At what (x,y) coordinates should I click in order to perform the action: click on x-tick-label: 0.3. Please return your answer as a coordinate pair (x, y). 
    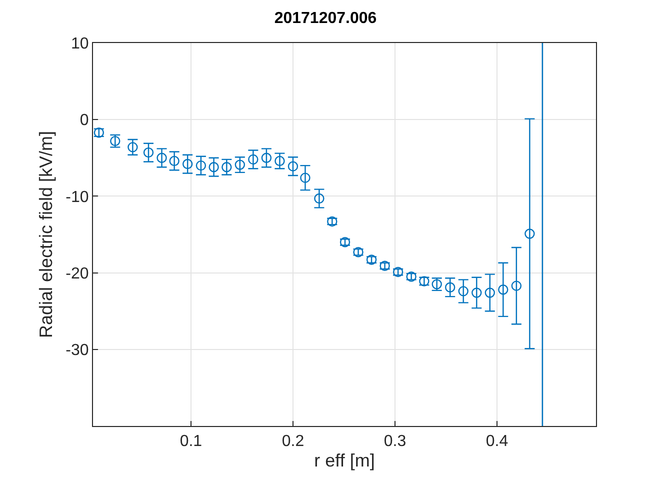
    Looking at the image, I should click on (395, 441).